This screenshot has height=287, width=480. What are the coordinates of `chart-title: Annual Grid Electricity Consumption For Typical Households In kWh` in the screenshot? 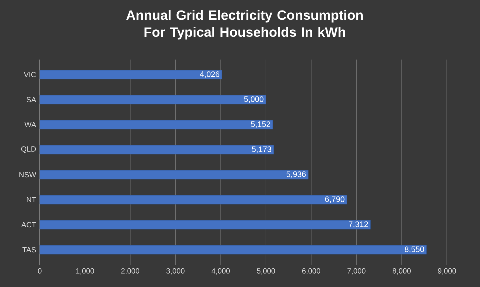 It's located at (244, 25).